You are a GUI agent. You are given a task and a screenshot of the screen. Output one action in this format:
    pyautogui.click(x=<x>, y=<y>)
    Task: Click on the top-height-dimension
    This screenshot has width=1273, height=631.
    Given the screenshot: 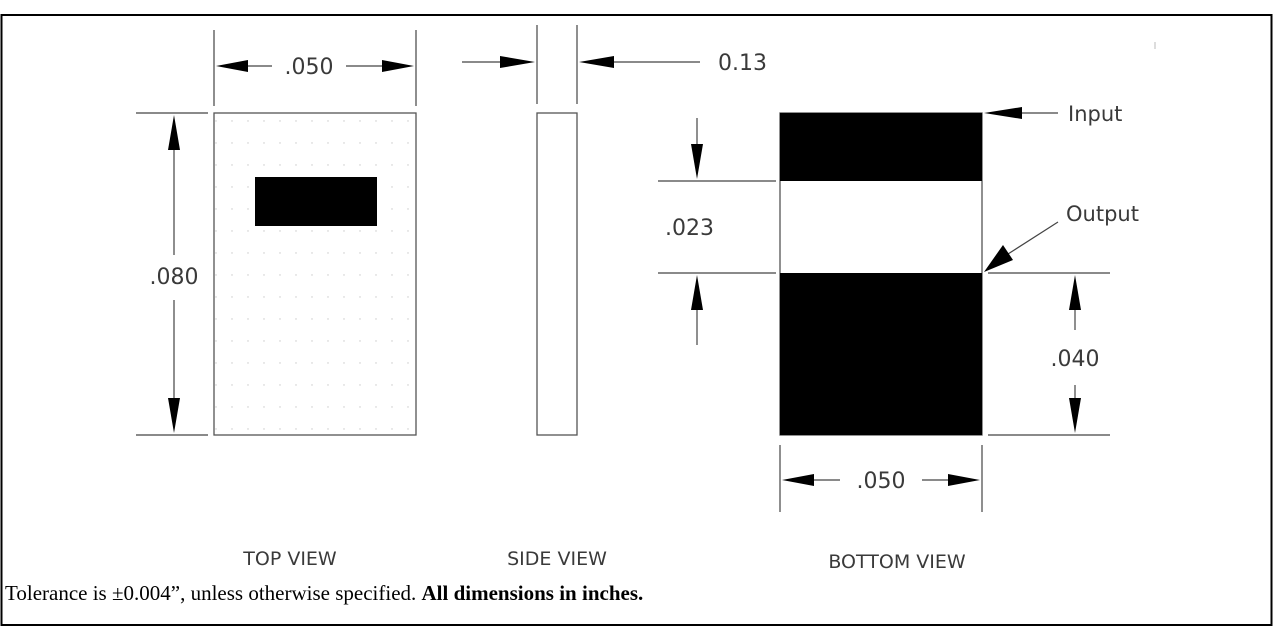 What is the action you would take?
    pyautogui.click(x=172, y=274)
    